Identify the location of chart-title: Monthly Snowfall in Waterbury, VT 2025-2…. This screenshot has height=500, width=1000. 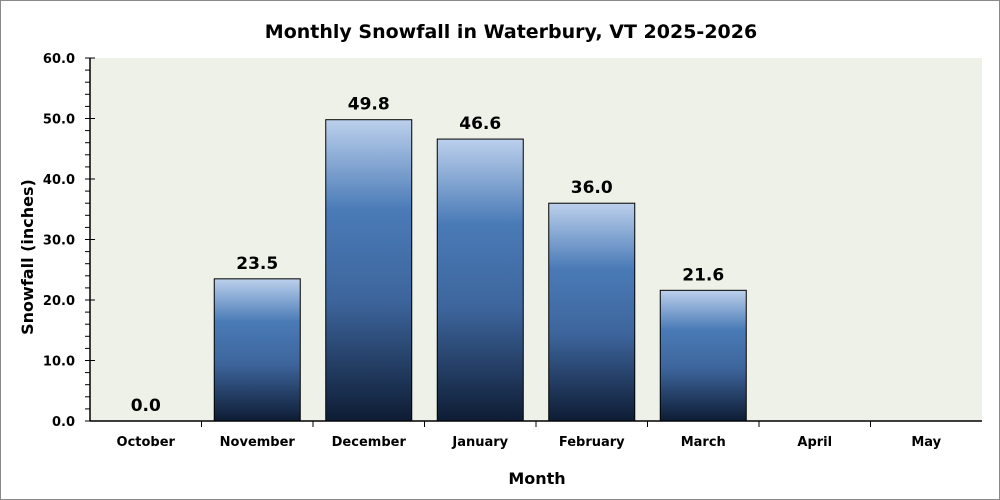
(511, 32).